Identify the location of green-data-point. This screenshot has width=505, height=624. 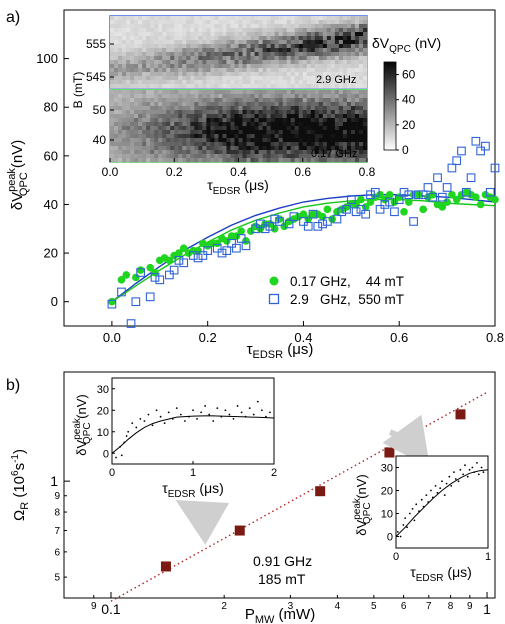
(136, 277).